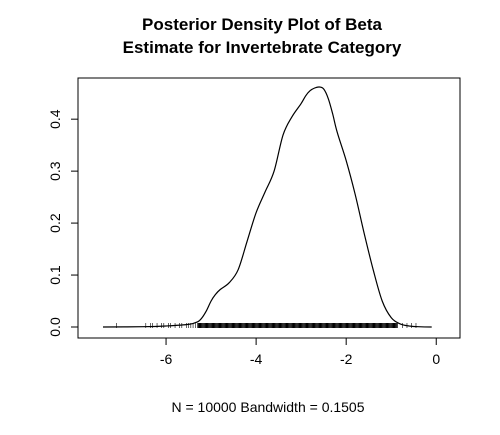  I want to click on x-tick-label: -2, so click(346, 359).